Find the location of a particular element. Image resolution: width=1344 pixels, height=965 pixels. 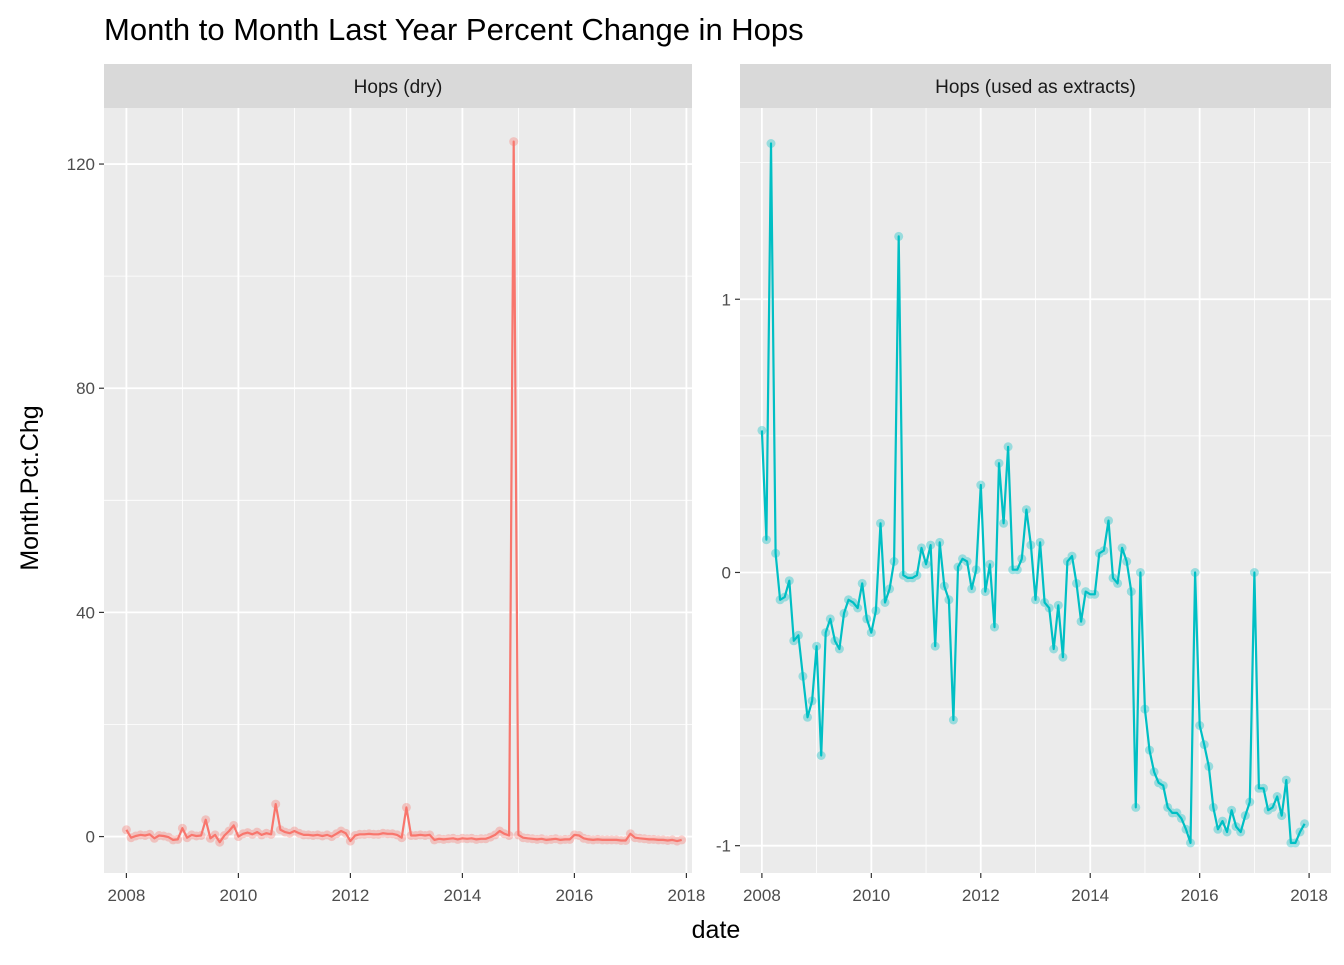

facet-strip-label: Hops (dry) is located at coordinates (398, 87).